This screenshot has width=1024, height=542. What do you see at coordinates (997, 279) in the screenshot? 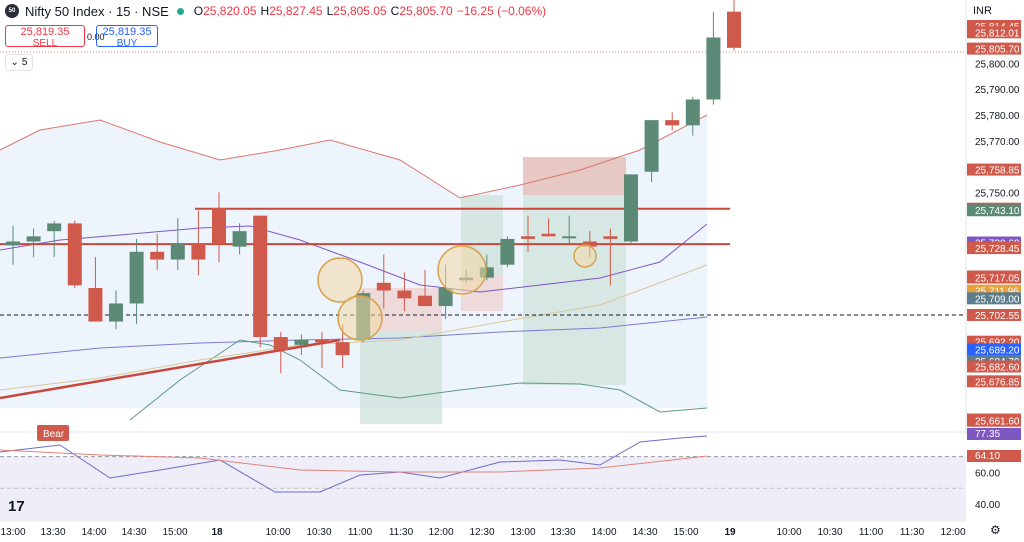
I see `price-tag-label: 25,717.05` at bounding box center [997, 279].